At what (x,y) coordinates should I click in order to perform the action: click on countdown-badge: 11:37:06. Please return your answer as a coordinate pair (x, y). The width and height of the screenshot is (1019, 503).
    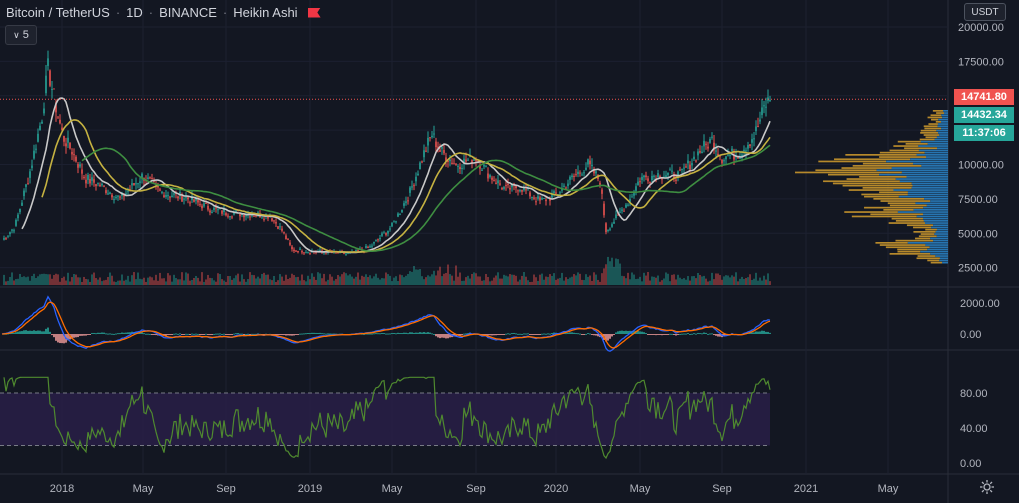
    Looking at the image, I should click on (984, 133).